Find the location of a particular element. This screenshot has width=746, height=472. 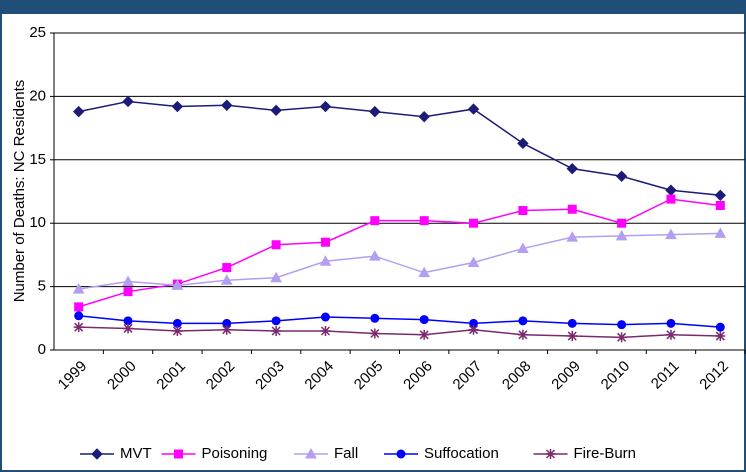

x-tick-label: 2006 is located at coordinates (418, 376).